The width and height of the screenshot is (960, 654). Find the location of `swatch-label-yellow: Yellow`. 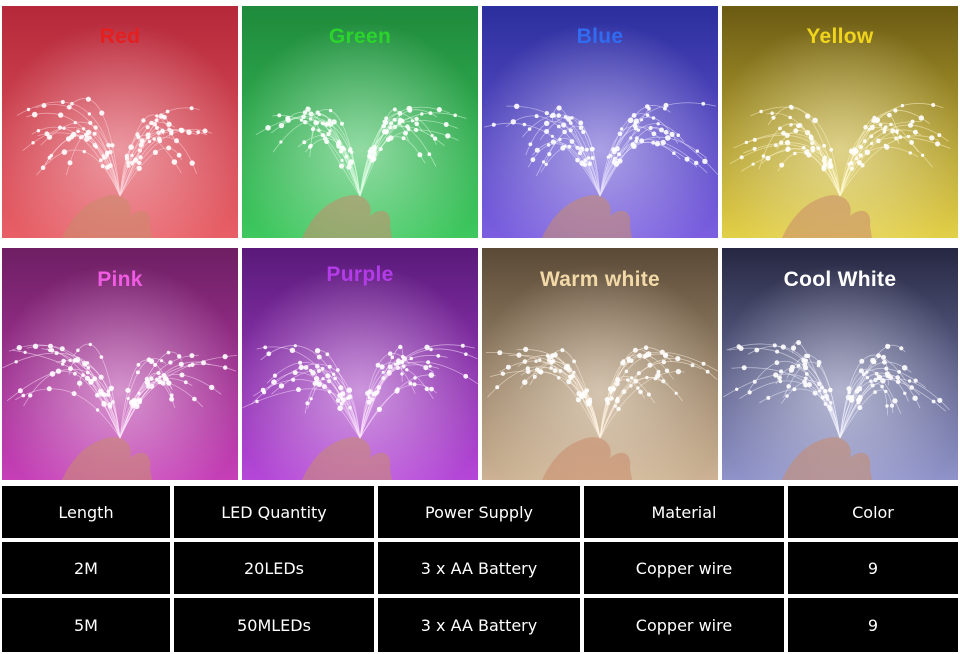

swatch-label-yellow: Yellow is located at coordinates (840, 36).